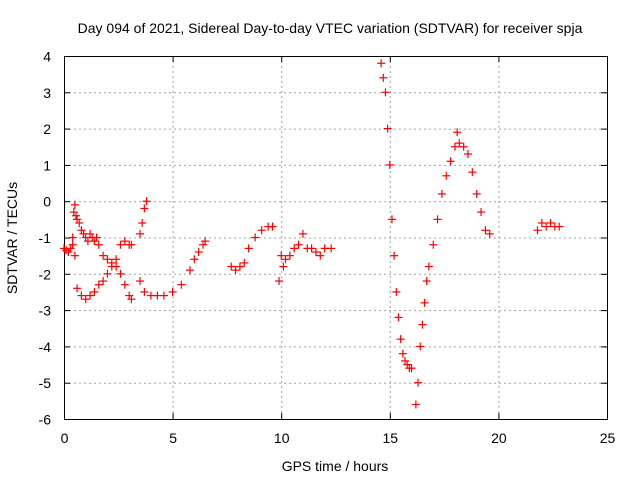 Image resolution: width=640 pixels, height=480 pixels. I want to click on y-tick-label: 0, so click(47, 202).